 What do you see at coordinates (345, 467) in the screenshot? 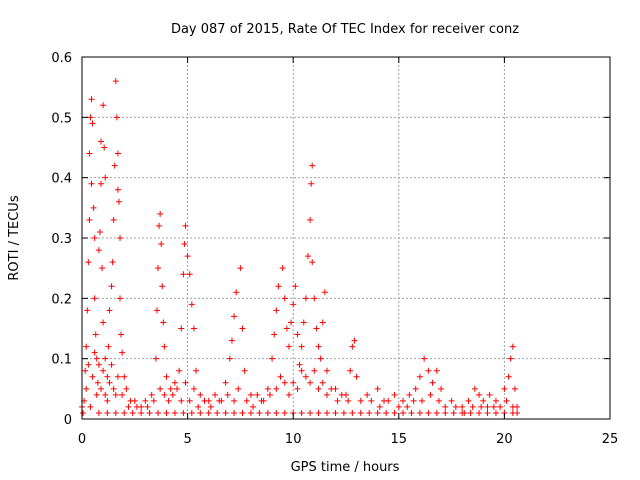
I see `x-axis-label: GPS time / hours` at bounding box center [345, 467].